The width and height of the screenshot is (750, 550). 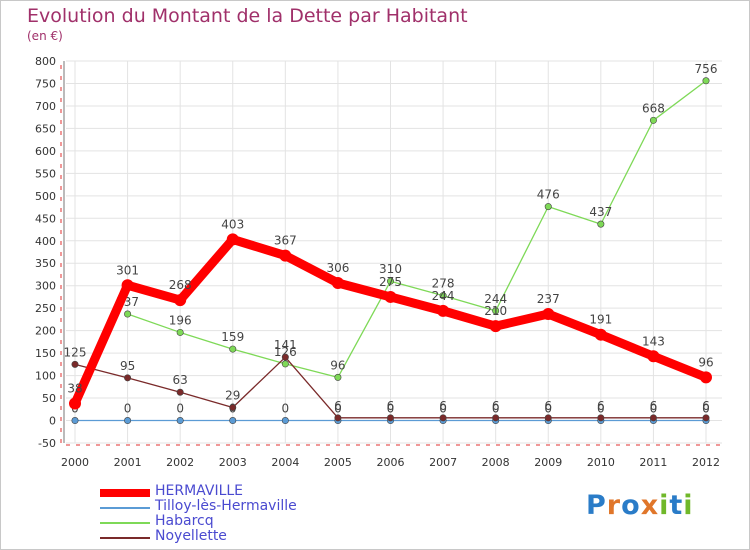 What do you see at coordinates (640, 505) in the screenshot?
I see `proxiti-logo: Proxiti` at bounding box center [640, 505].